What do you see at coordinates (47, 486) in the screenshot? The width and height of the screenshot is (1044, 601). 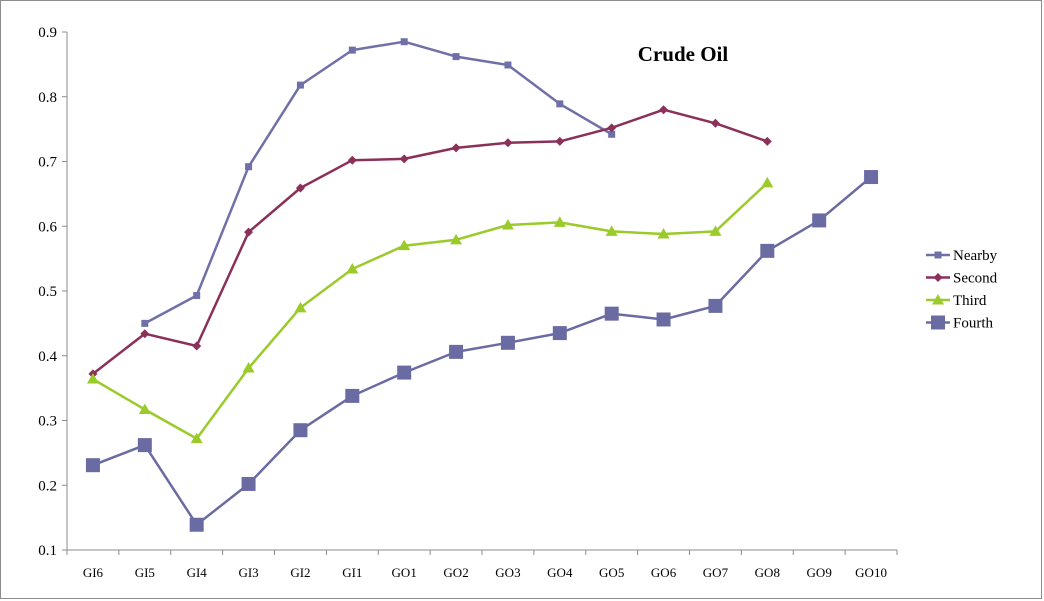 I see `y-tick-label: 0.2` at bounding box center [47, 486].